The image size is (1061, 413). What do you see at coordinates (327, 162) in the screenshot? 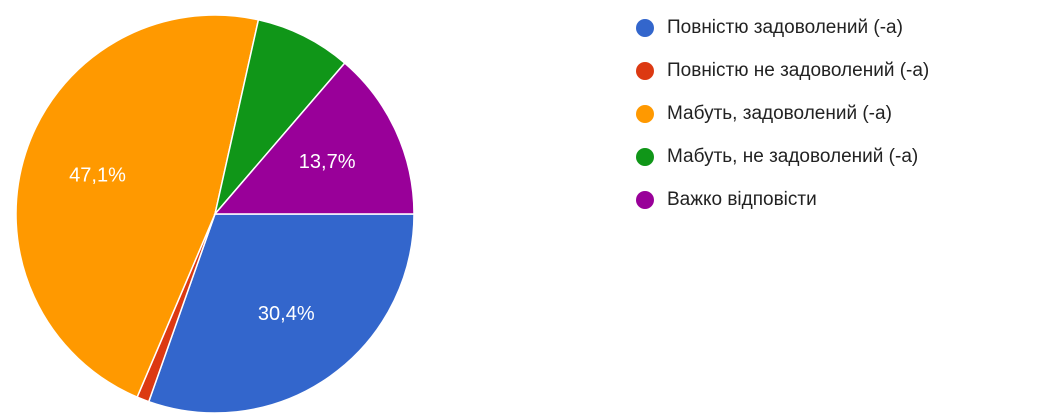
I see `slice-label: 13,7%` at bounding box center [327, 162].